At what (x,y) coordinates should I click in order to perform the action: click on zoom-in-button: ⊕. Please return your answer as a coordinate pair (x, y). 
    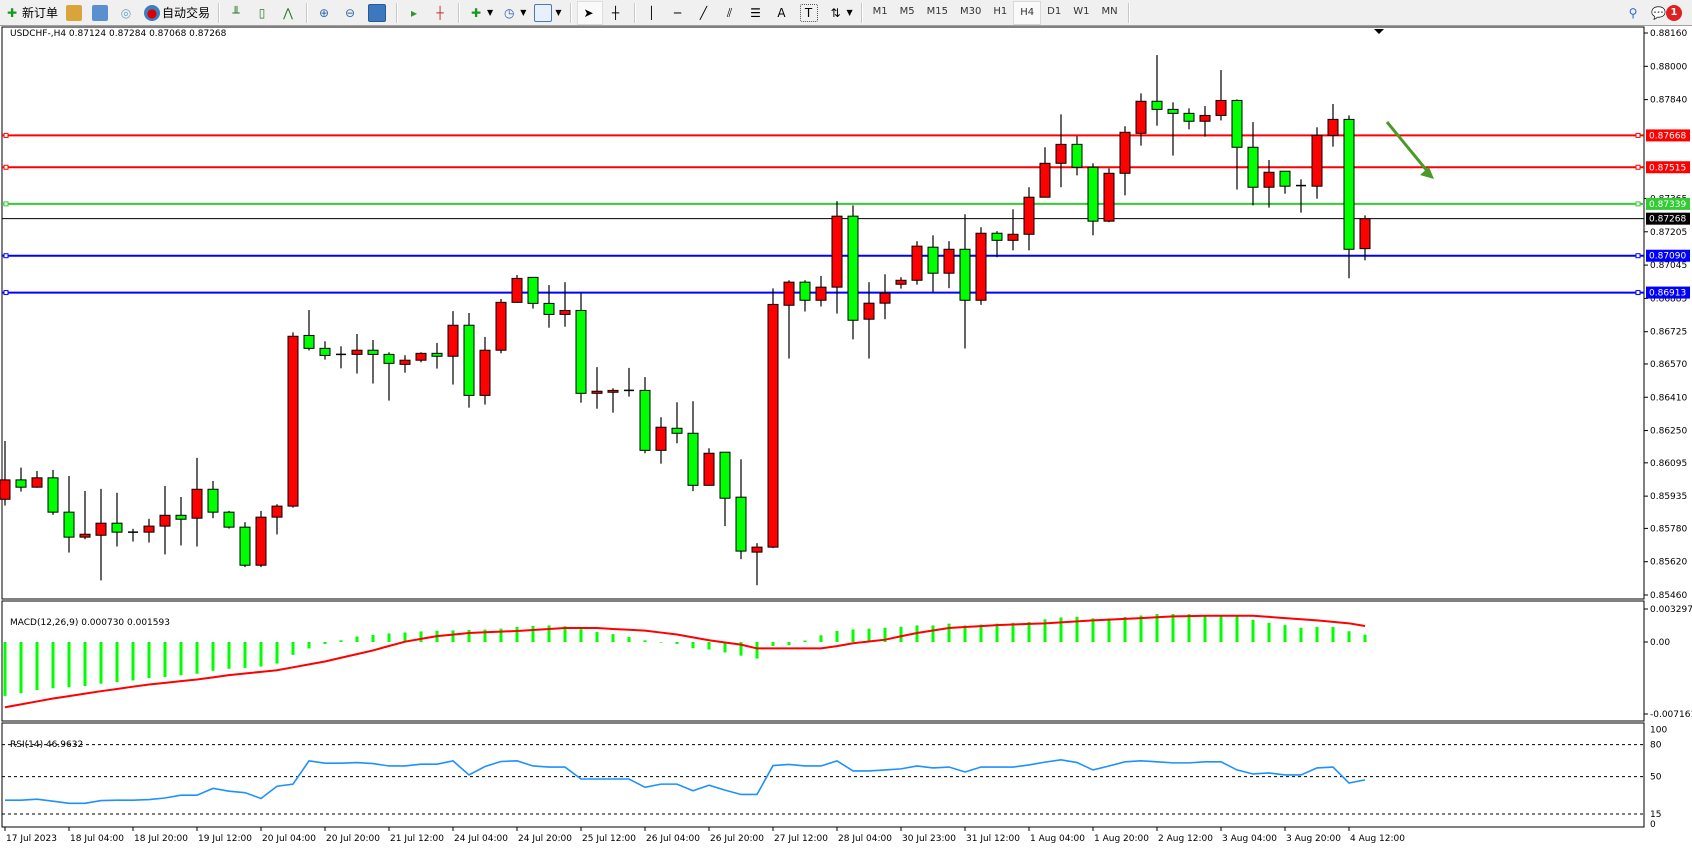
    Looking at the image, I should click on (325, 13).